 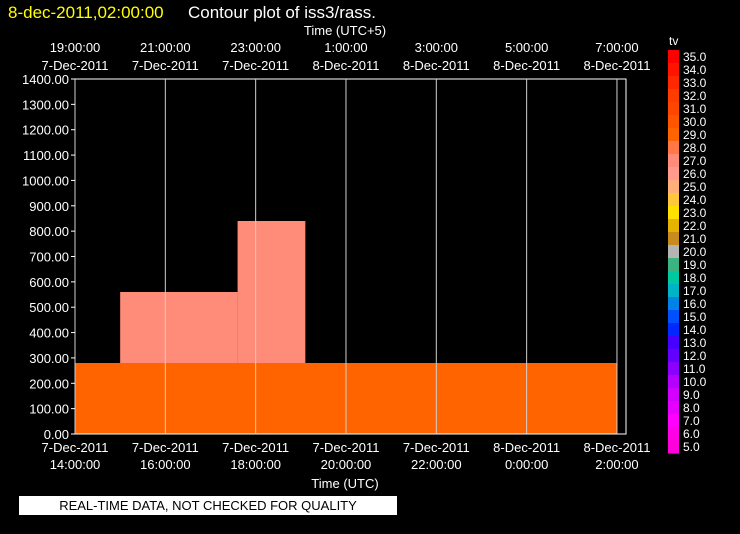 What do you see at coordinates (45, 180) in the screenshot?
I see `y-tick-label: 1000.00` at bounding box center [45, 180].